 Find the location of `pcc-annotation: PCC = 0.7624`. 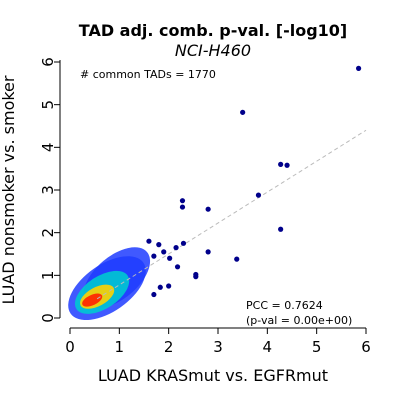

pcc-annotation: PCC = 0.7624 is located at coordinates (284, 305).